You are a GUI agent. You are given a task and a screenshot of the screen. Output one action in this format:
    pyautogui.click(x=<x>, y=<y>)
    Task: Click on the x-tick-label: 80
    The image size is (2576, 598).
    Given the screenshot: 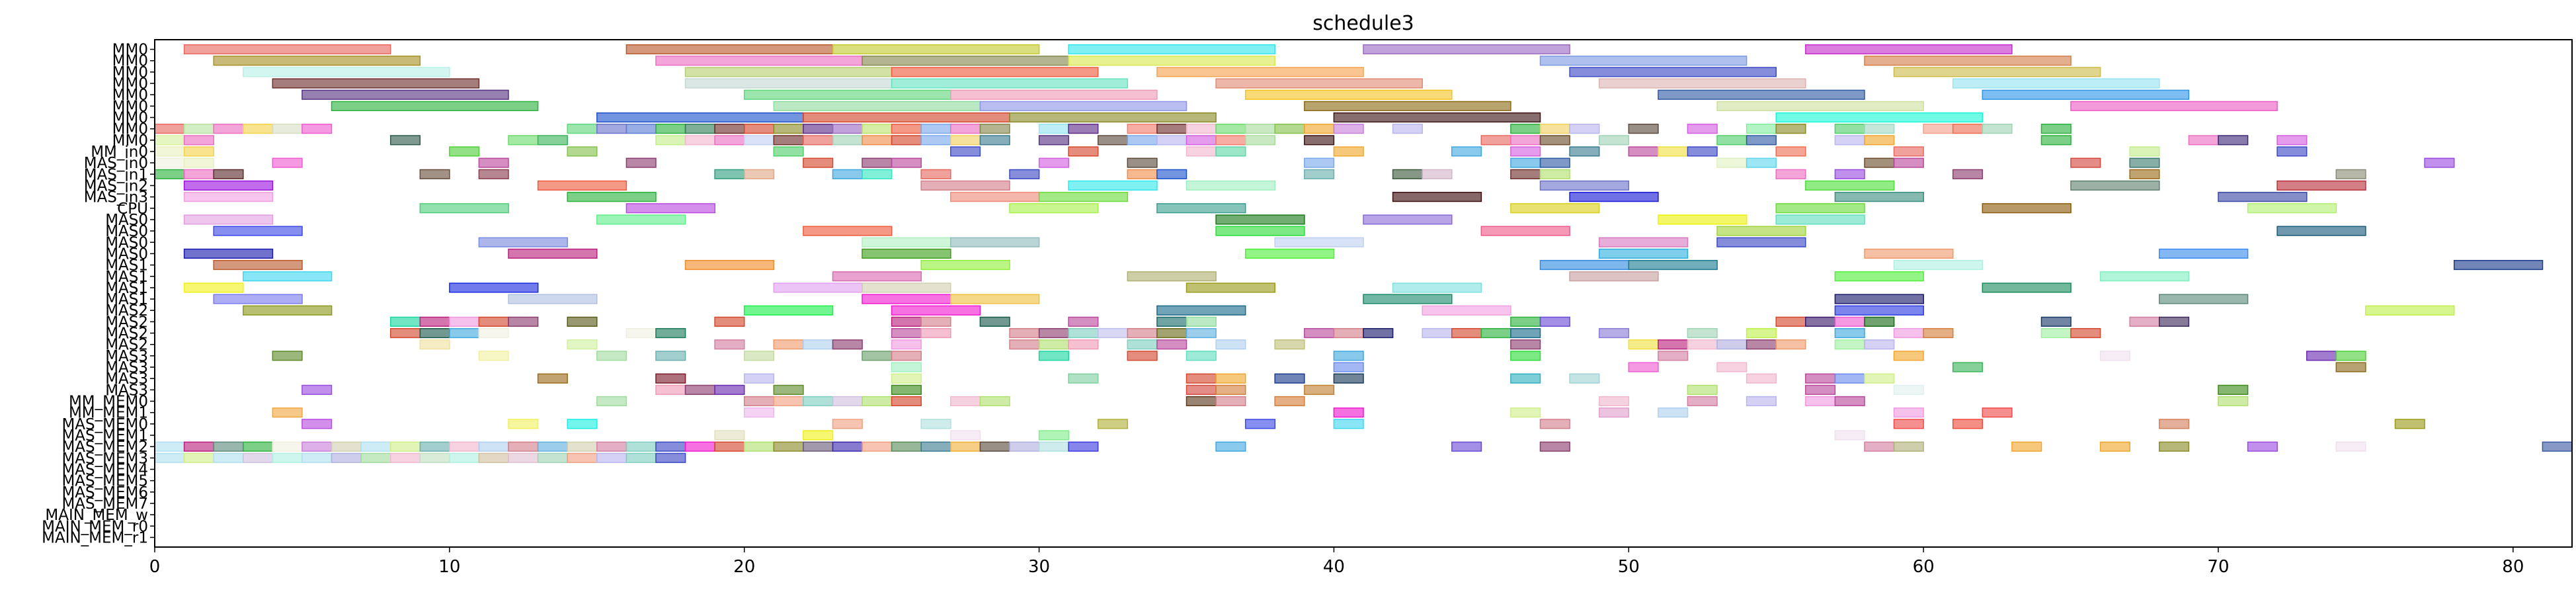 What is the action you would take?
    pyautogui.click(x=2513, y=567)
    